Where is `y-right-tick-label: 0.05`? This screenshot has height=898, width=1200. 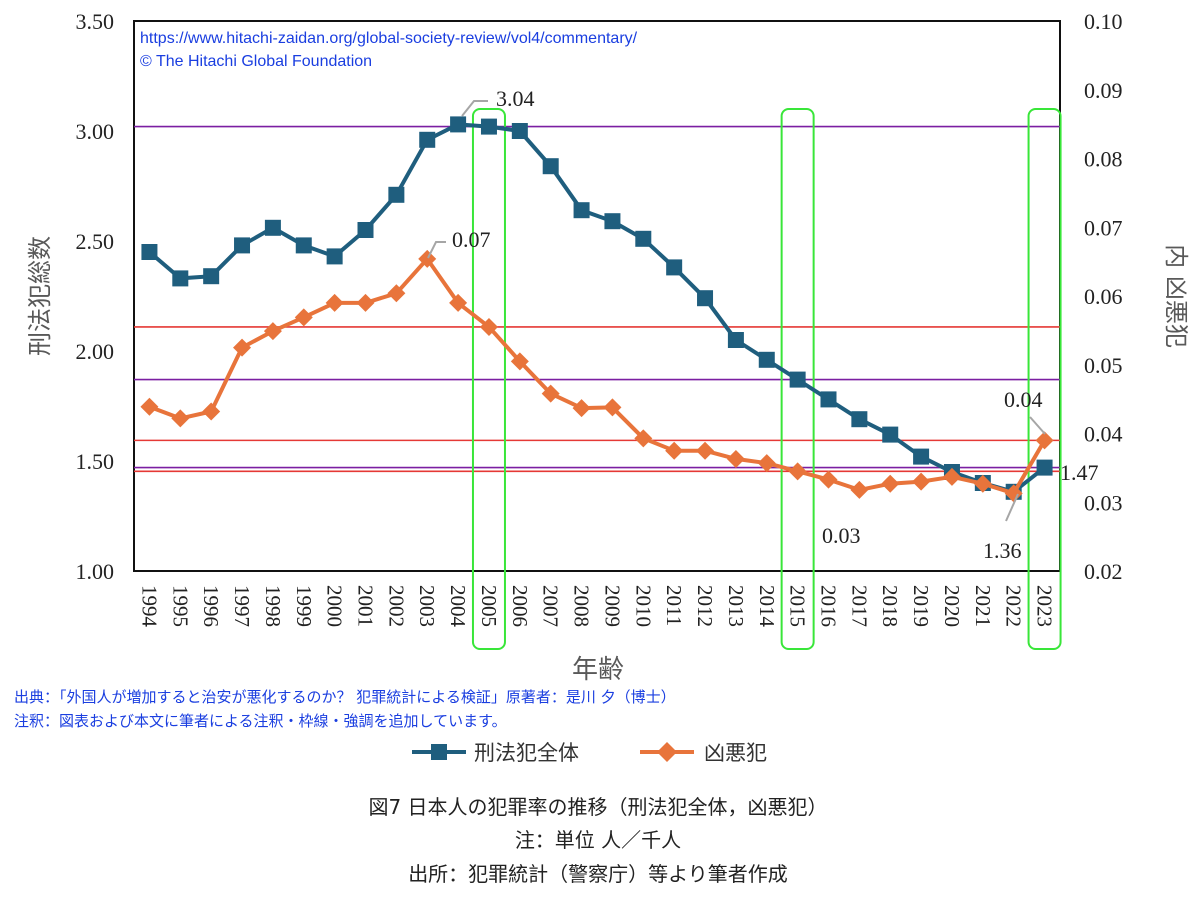 y-right-tick-label: 0.05 is located at coordinates (1103, 365).